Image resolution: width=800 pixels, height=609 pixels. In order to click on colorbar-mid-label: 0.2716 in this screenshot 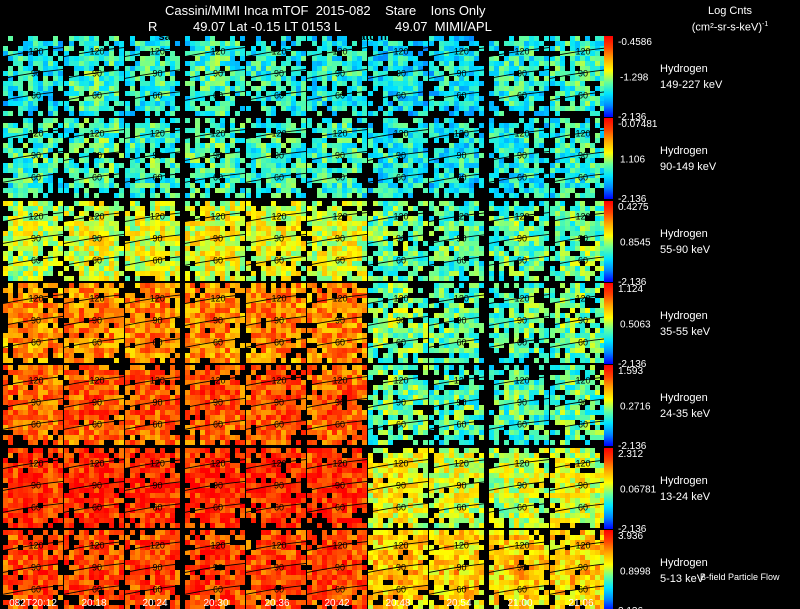, I will do `click(635, 407)`.